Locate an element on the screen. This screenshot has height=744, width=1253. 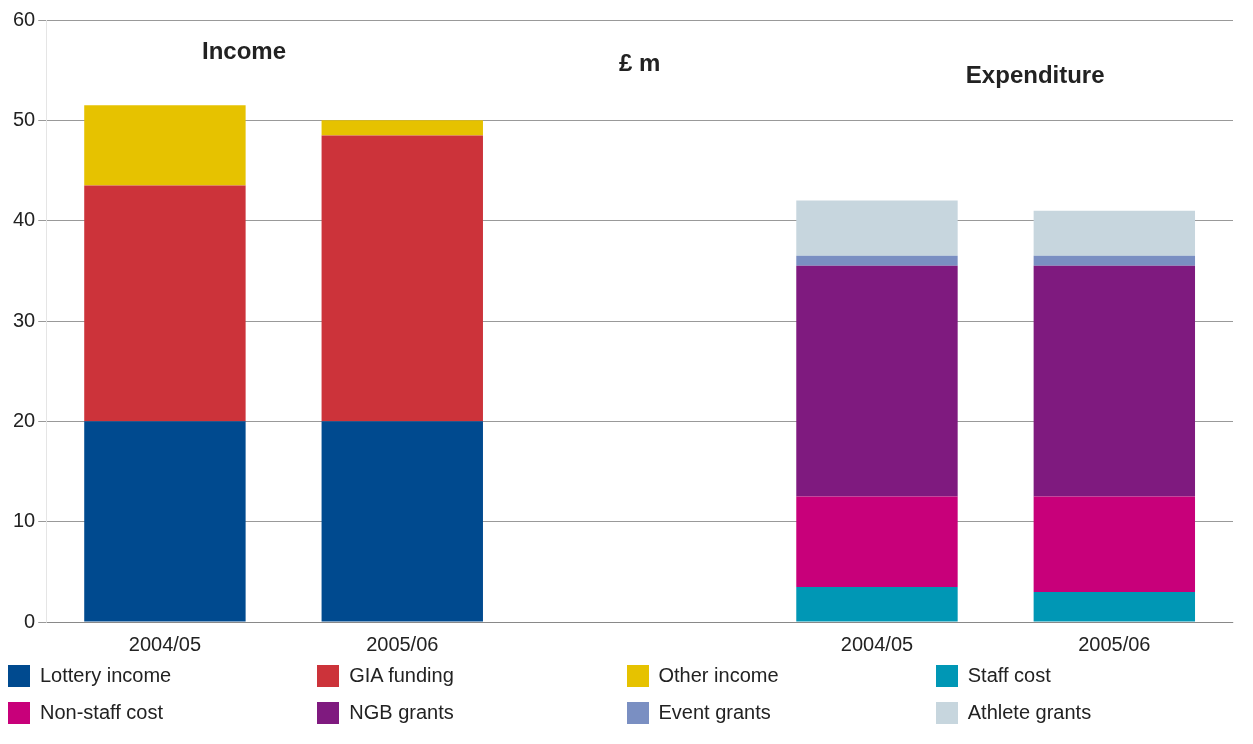
y-tick-label: 40 is located at coordinates (24, 219).